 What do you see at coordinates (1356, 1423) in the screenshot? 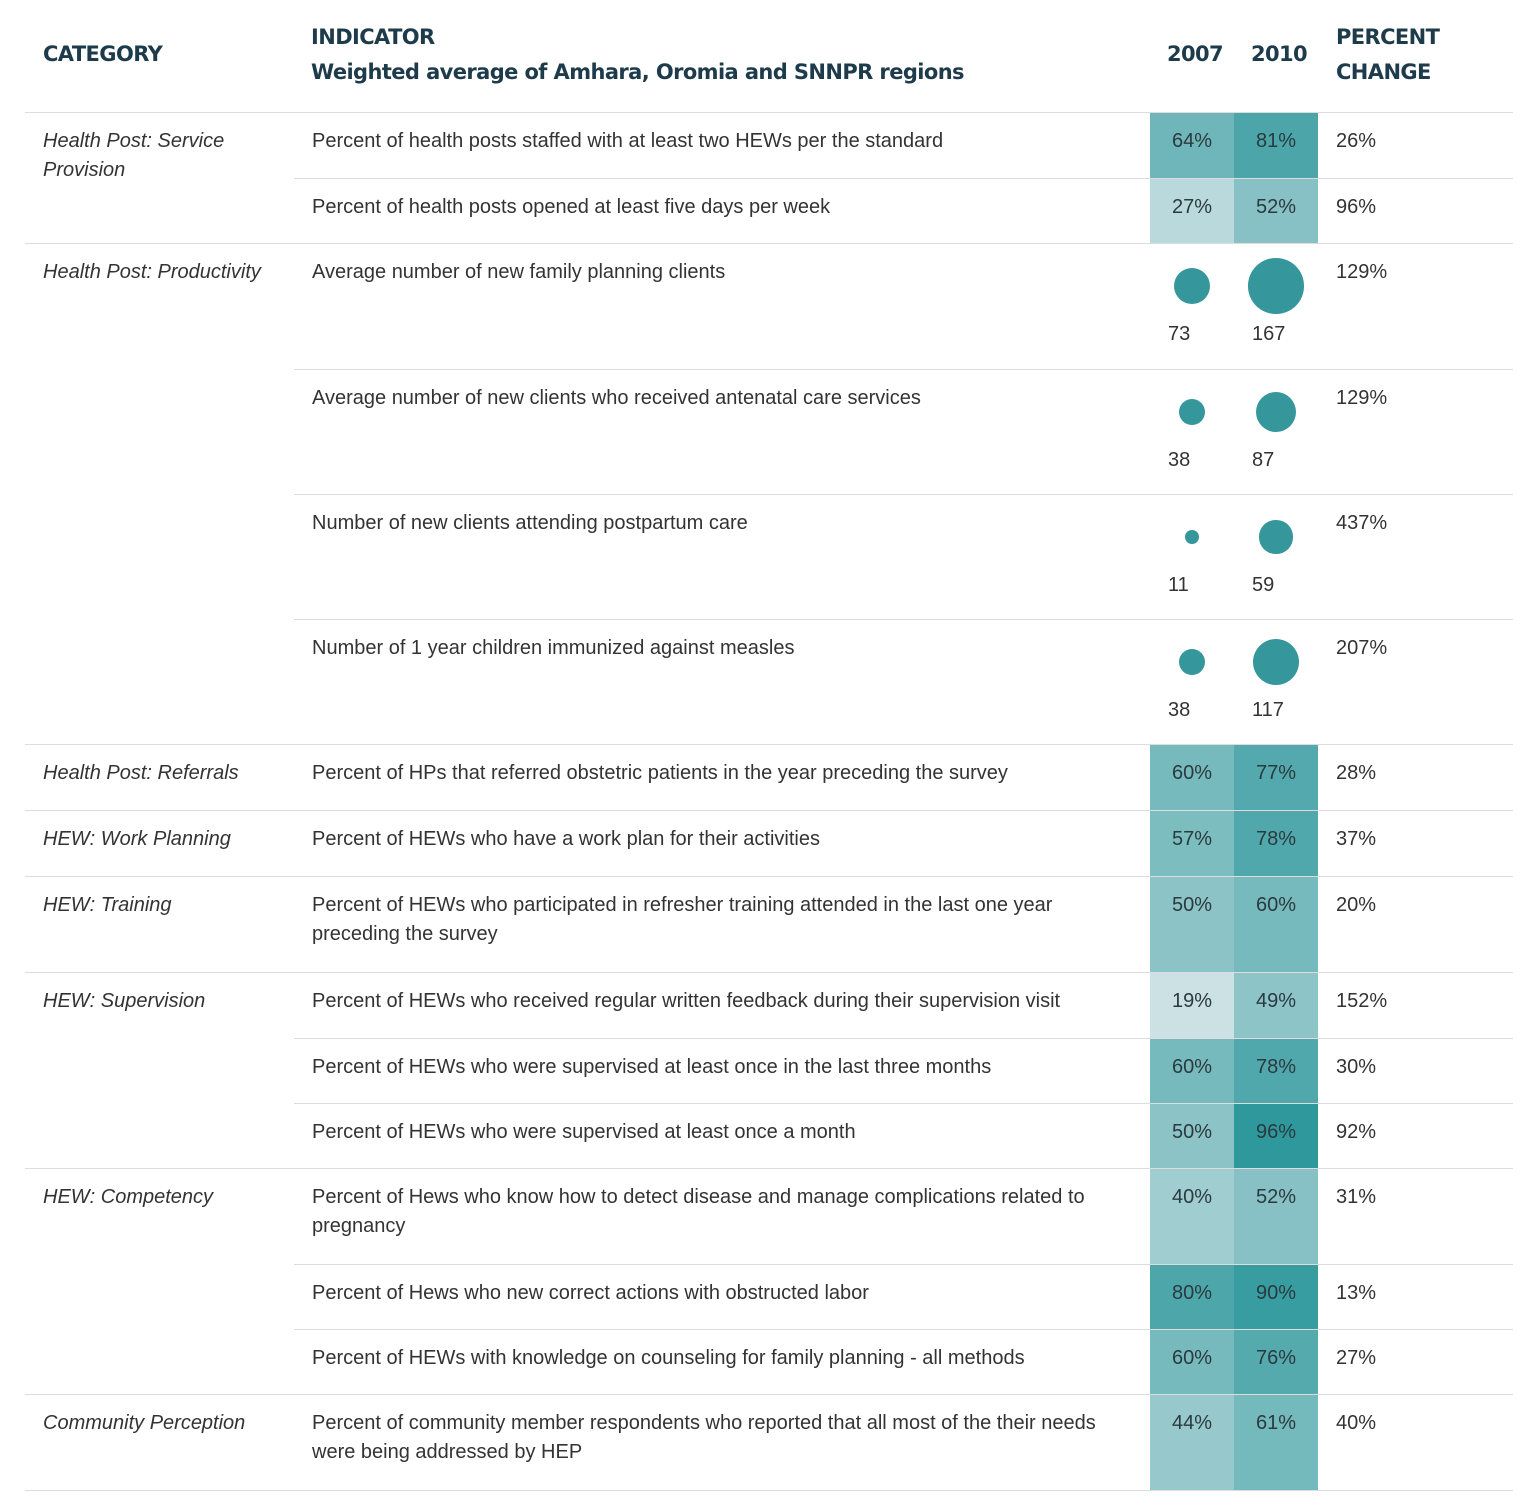
I see `percent-change: 40%` at bounding box center [1356, 1423].